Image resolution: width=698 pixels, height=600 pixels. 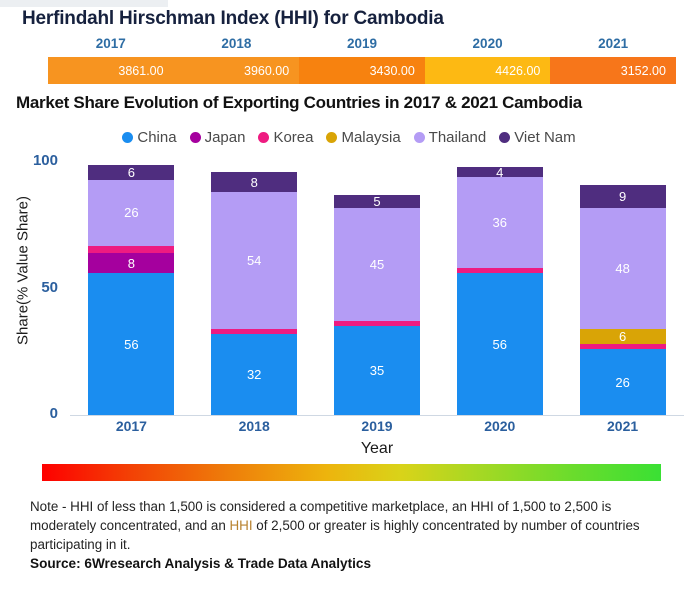 What do you see at coordinates (254, 332) in the screenshot?
I see `segment-korea-2018` at bounding box center [254, 332].